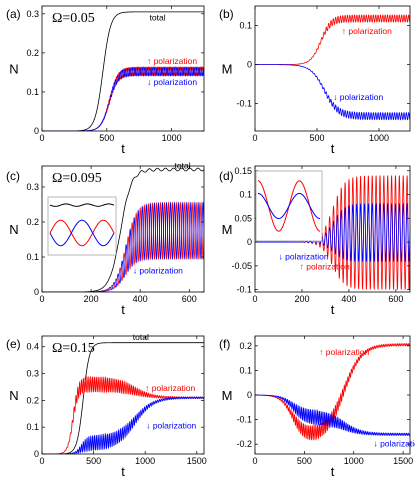 This screenshot has width=415, height=483. What do you see at coordinates (73, 348) in the screenshot?
I see `omega-label: Ω=0.15` at bounding box center [73, 348].